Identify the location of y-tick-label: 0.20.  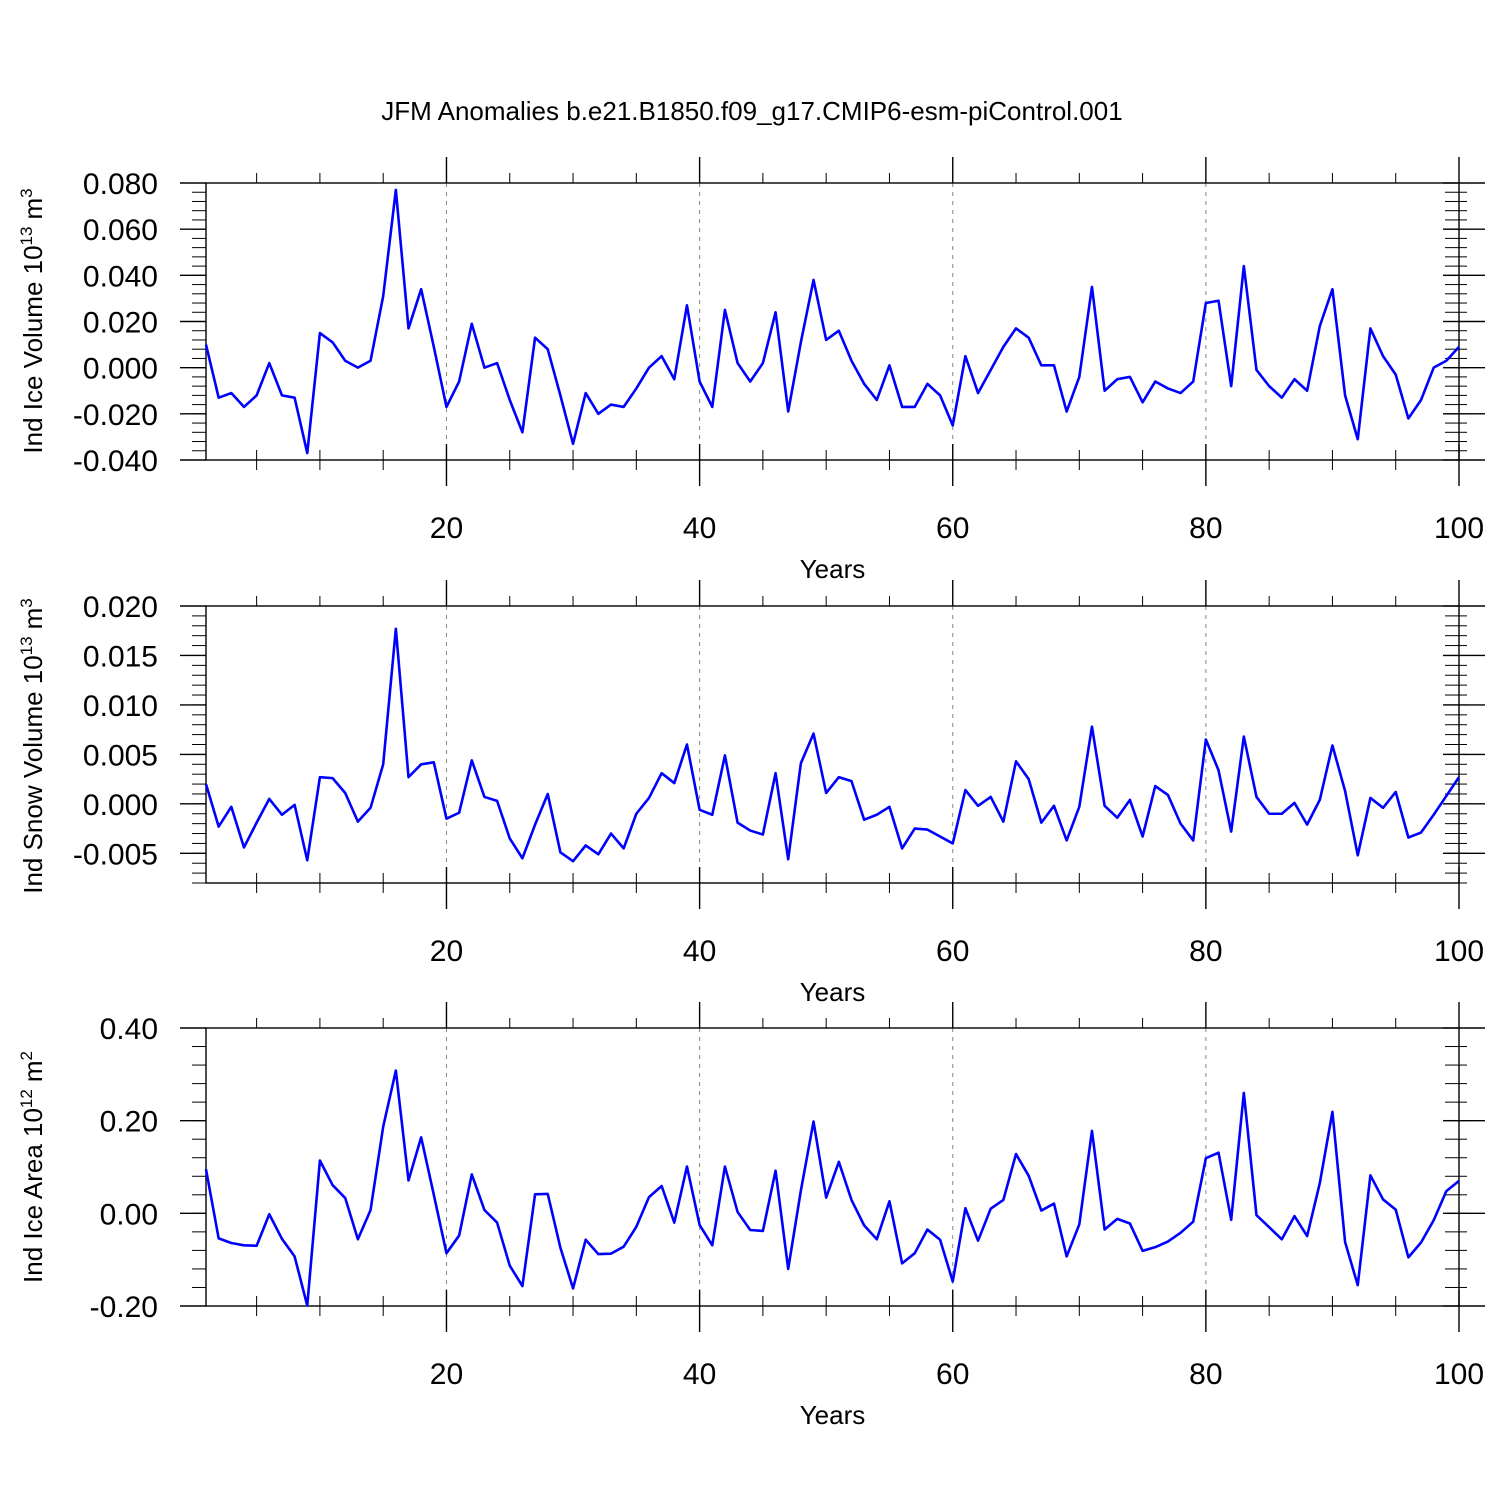
(129, 1122).